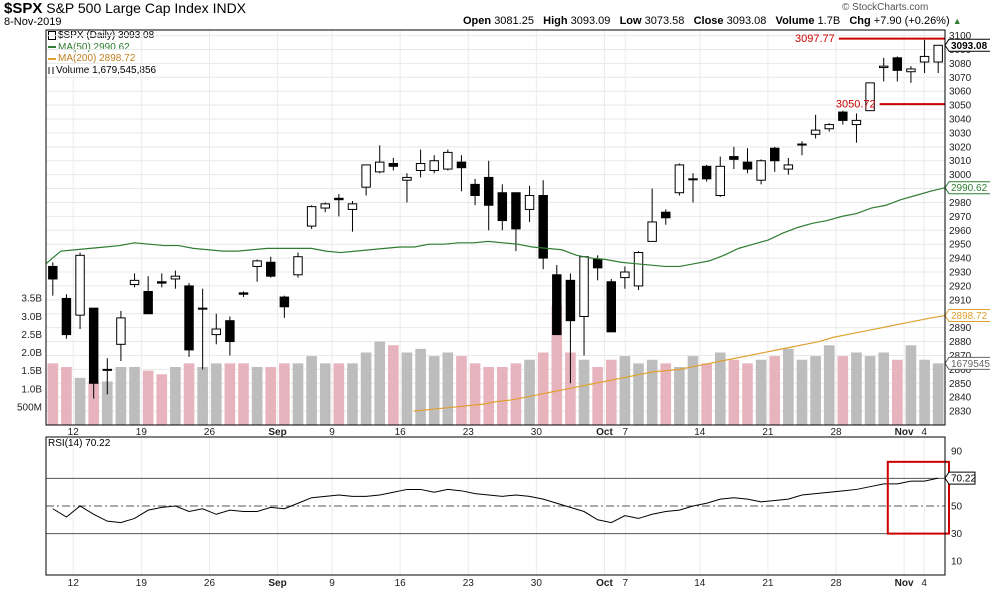  What do you see at coordinates (967, 363) in the screenshot?
I see `value-flag` at bounding box center [967, 363].